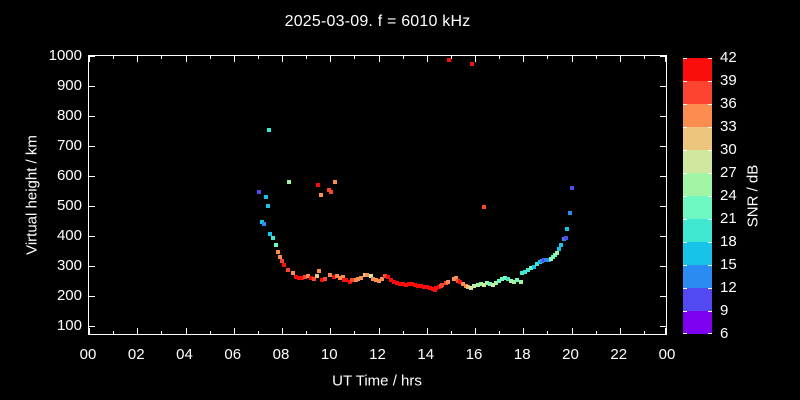  Describe the element at coordinates (69, 235) in the screenshot. I see `y-tick-label: 400` at that location.